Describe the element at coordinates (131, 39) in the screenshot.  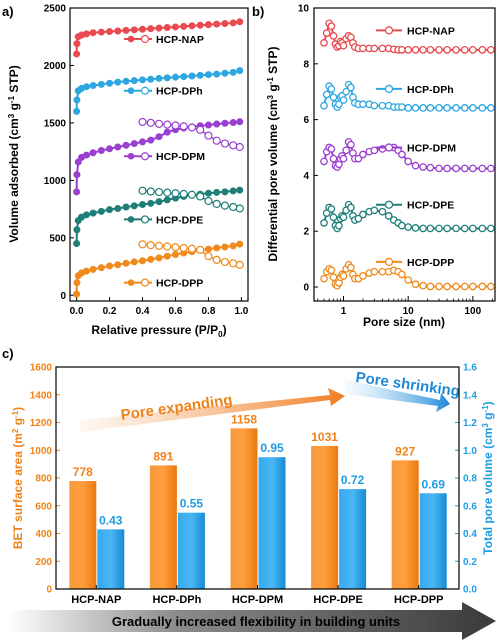
I see `legend-marker-nap` at that location.